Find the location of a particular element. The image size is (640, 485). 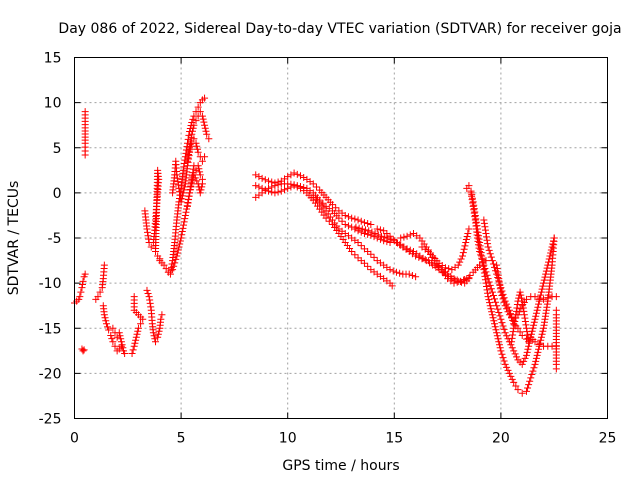

y-axis-label: SDTVAR / TECUs is located at coordinates (14, 238).